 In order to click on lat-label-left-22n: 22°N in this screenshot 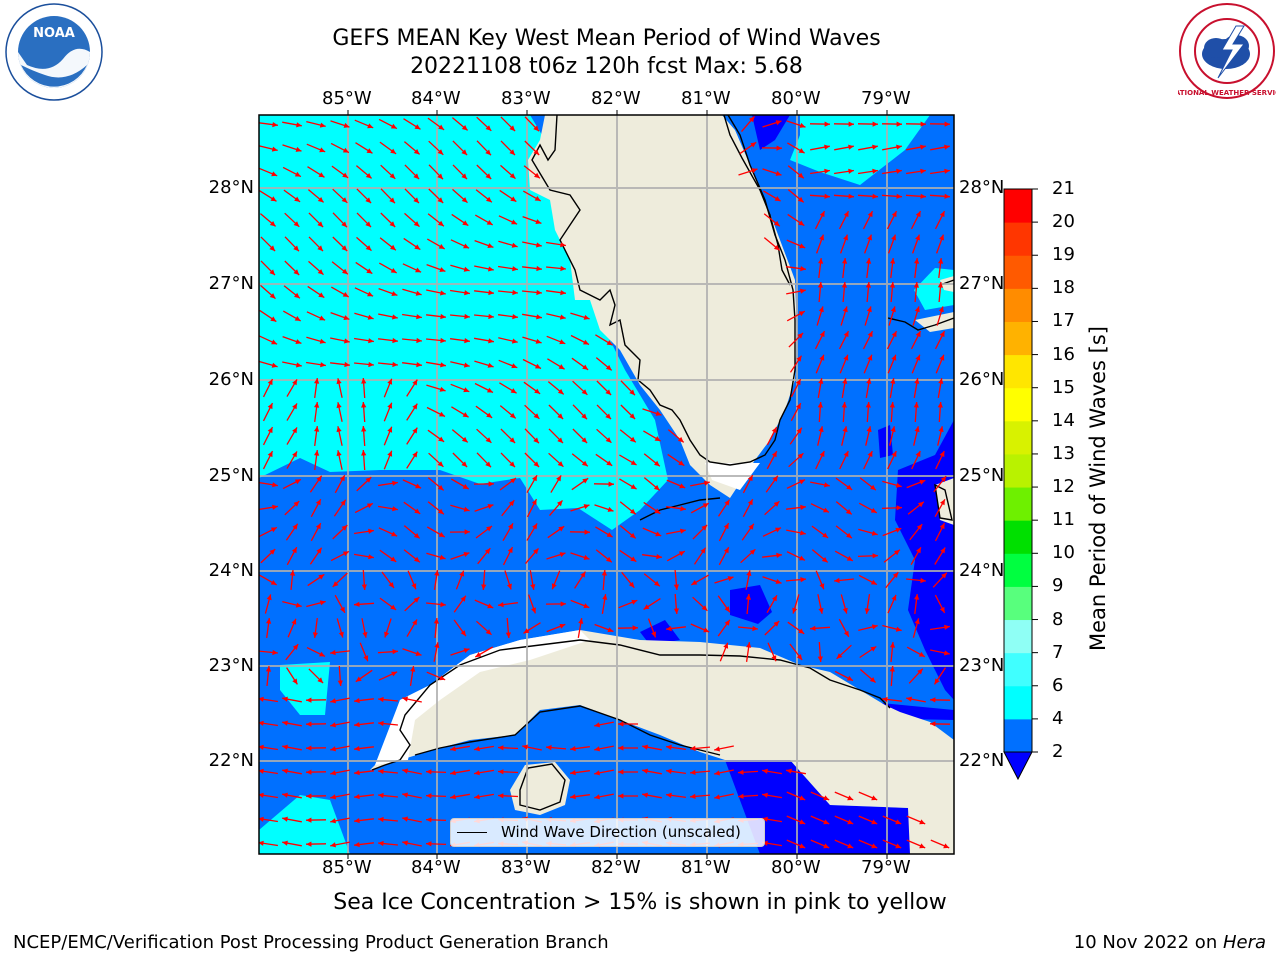, I will do `click(231, 760)`.